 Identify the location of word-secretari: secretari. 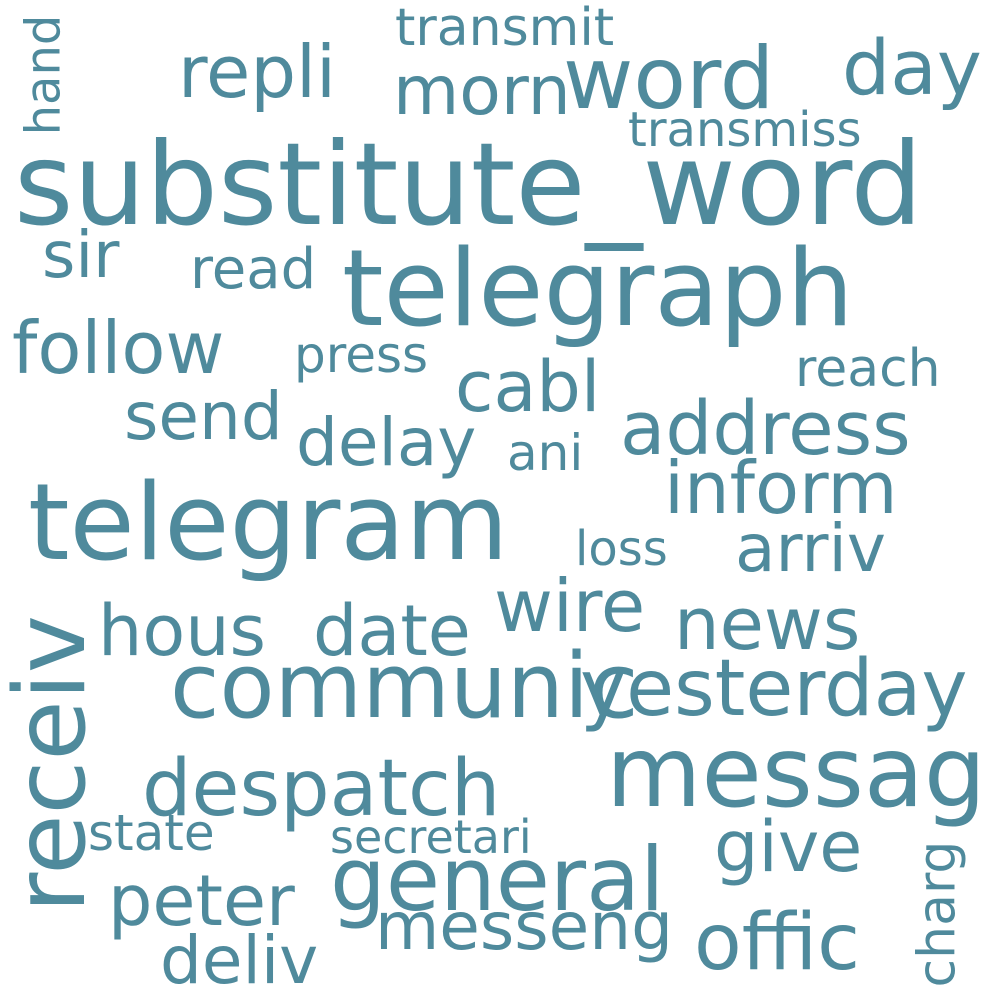
(431, 837).